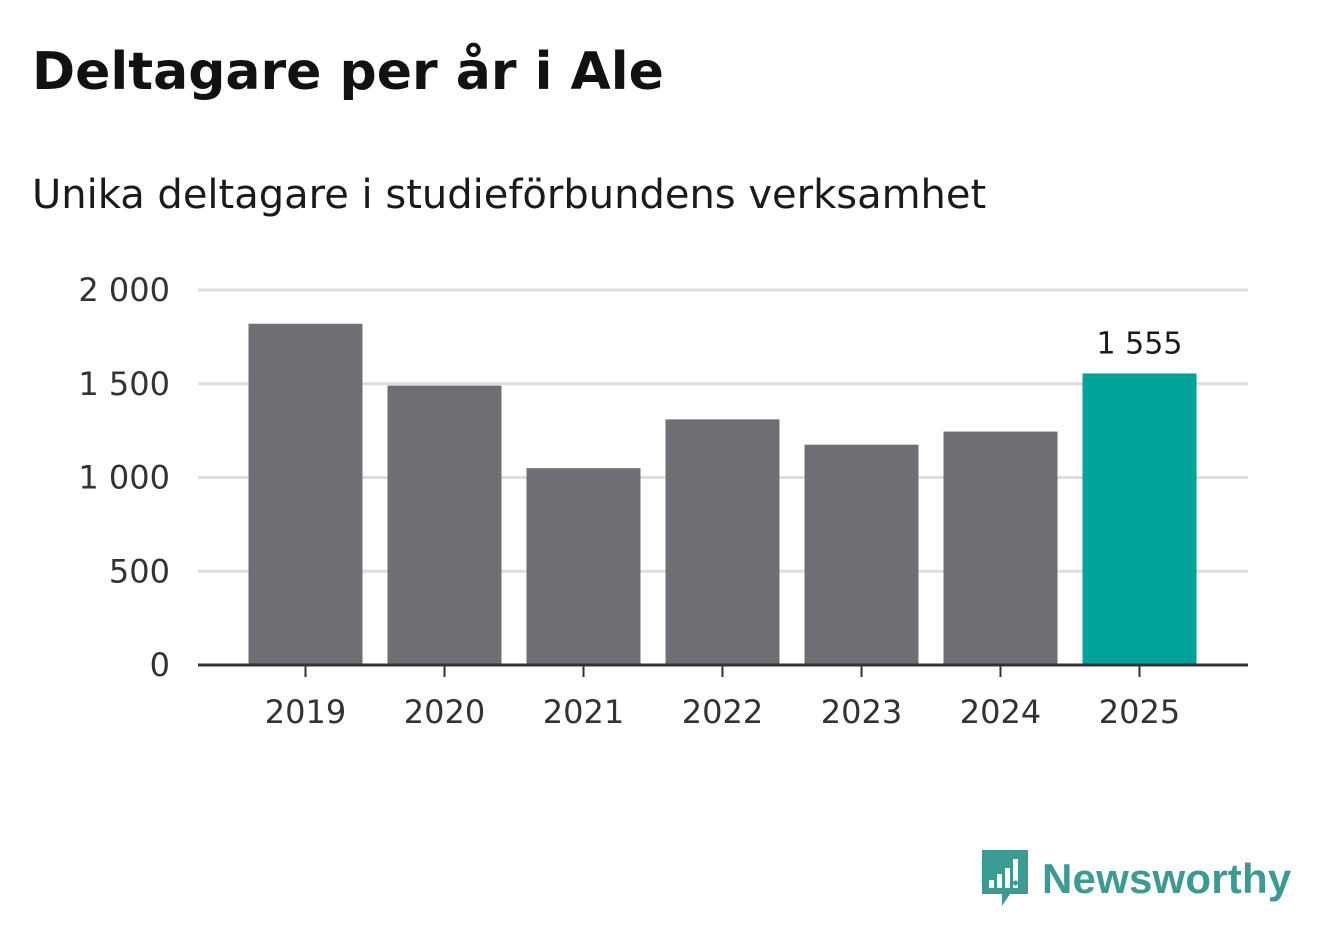 The height and width of the screenshot is (939, 1322). Describe the element at coordinates (722, 542) in the screenshot. I see `bar-2022` at that location.